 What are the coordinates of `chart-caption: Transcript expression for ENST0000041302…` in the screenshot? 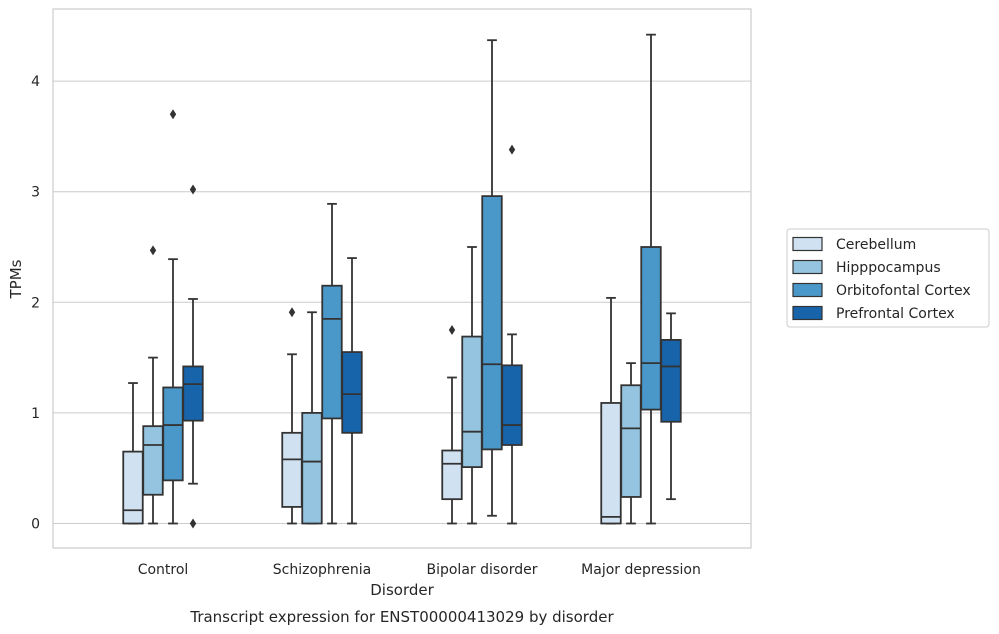 It's located at (401, 617).